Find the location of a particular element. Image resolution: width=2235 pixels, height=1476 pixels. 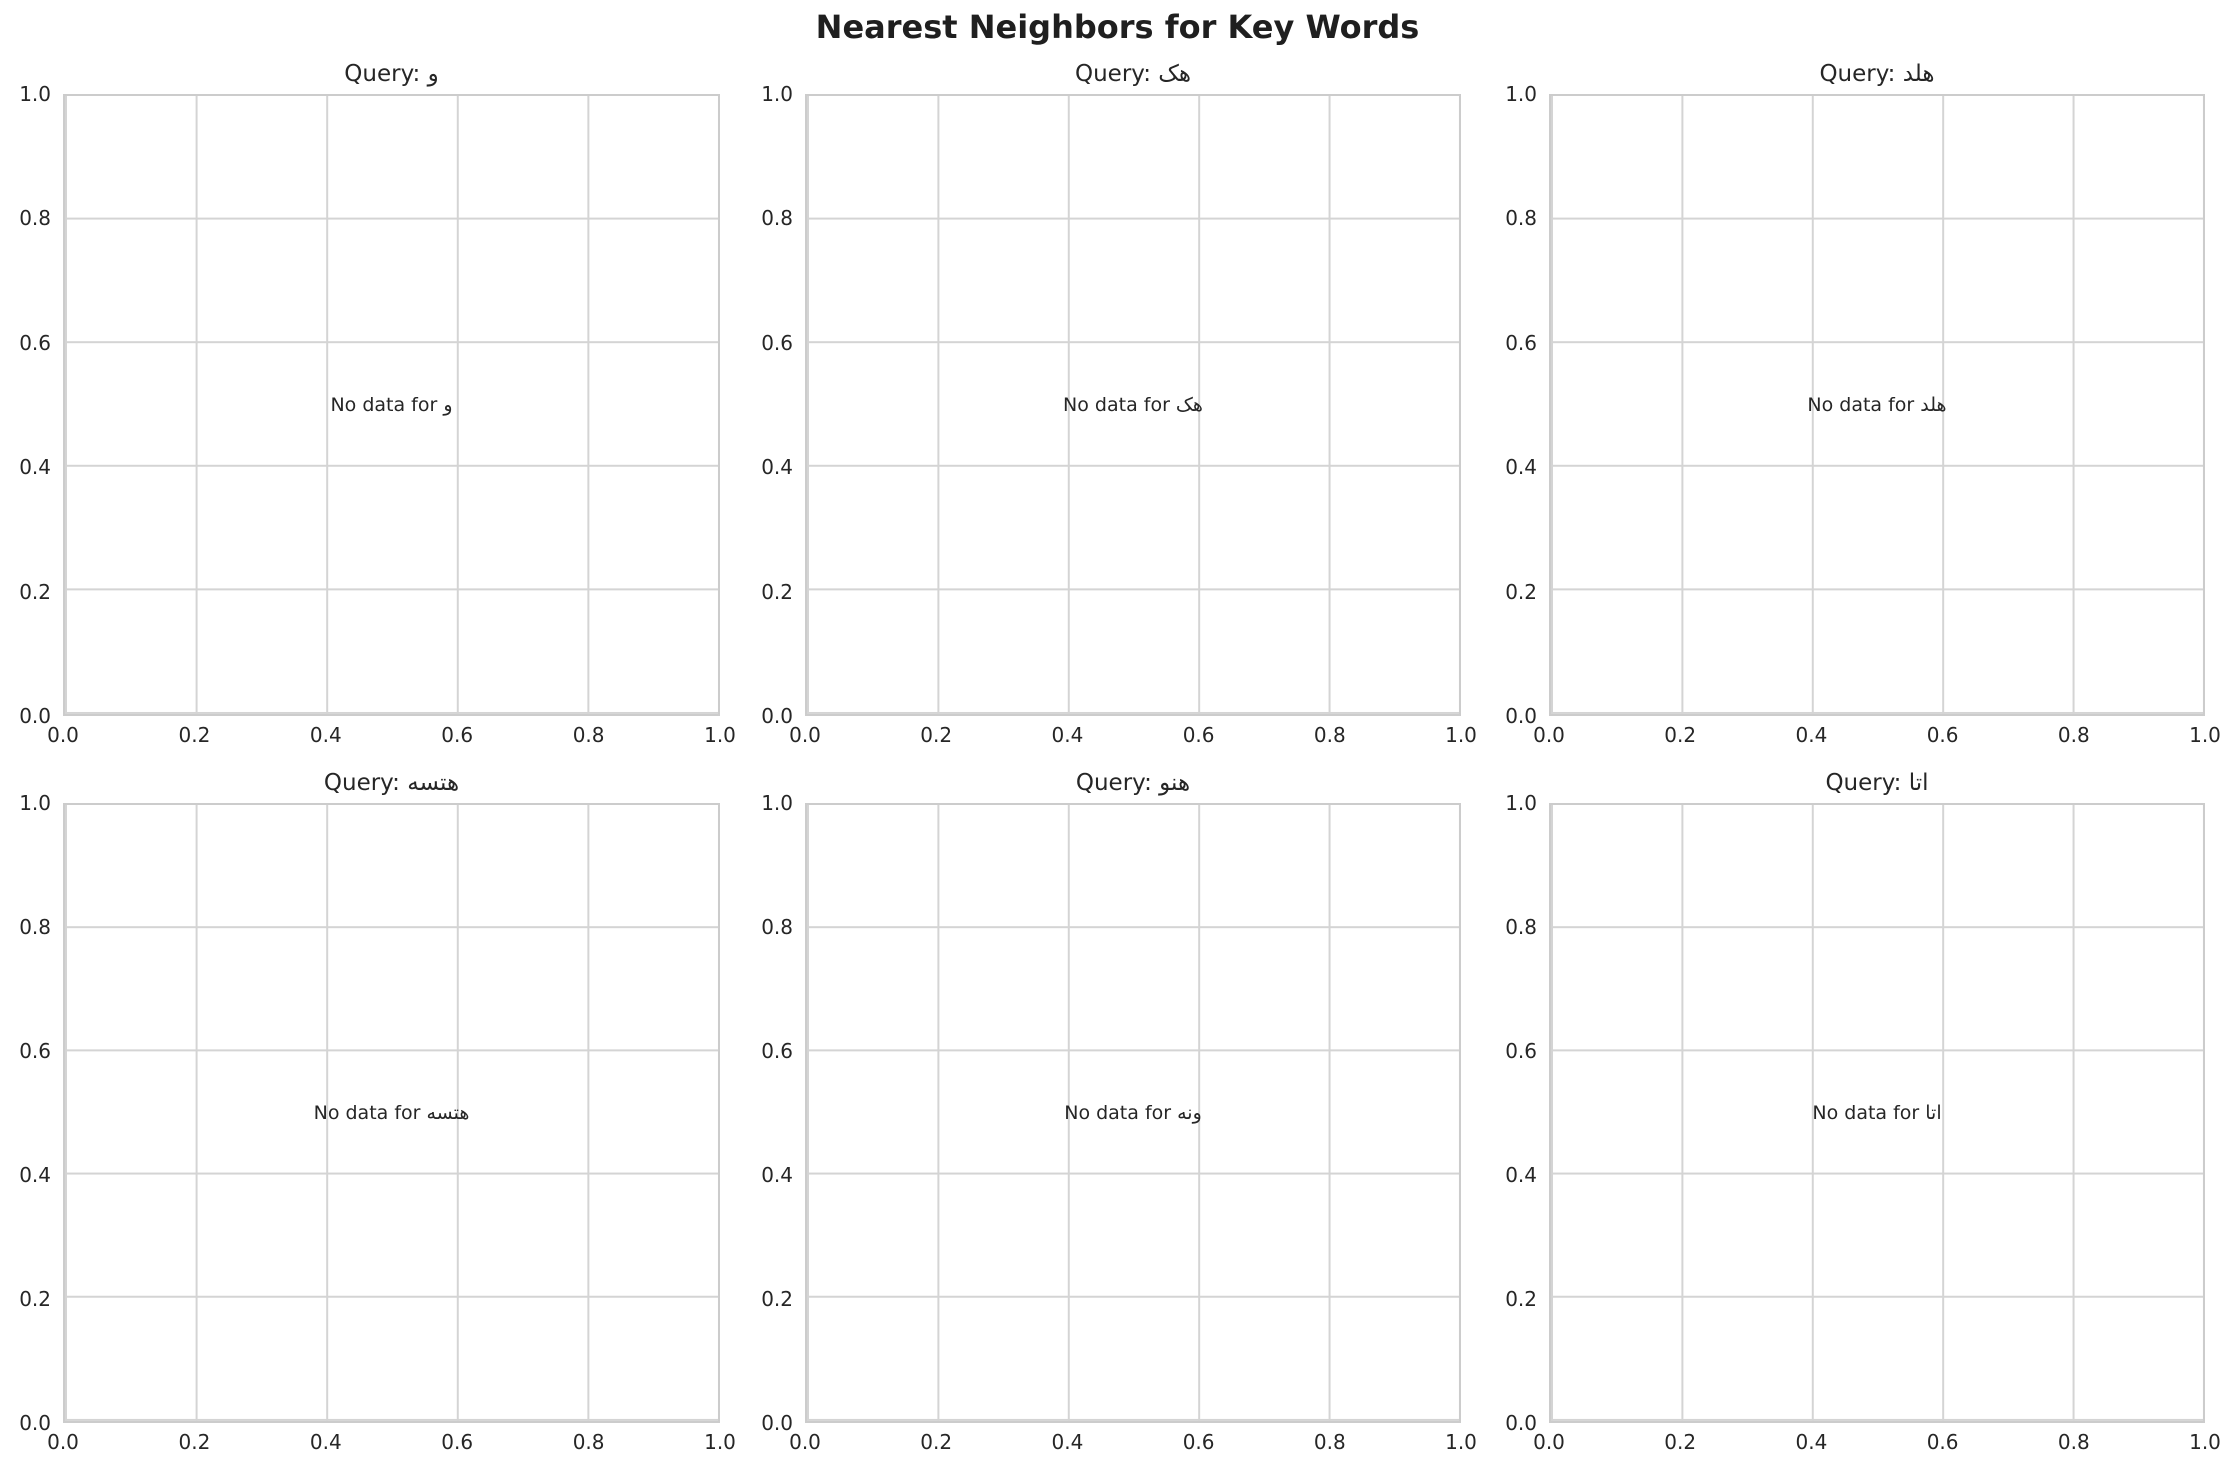

subplot-title: Query: هسته is located at coordinates (391, 783).